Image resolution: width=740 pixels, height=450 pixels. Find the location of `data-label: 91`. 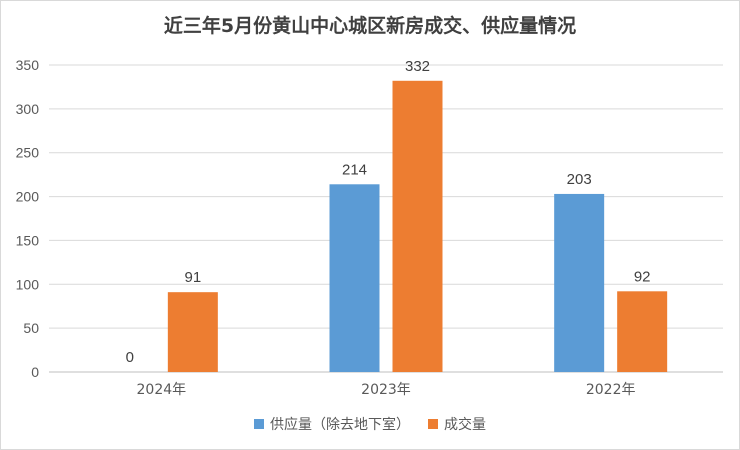

data-label: 91 is located at coordinates (192, 277).